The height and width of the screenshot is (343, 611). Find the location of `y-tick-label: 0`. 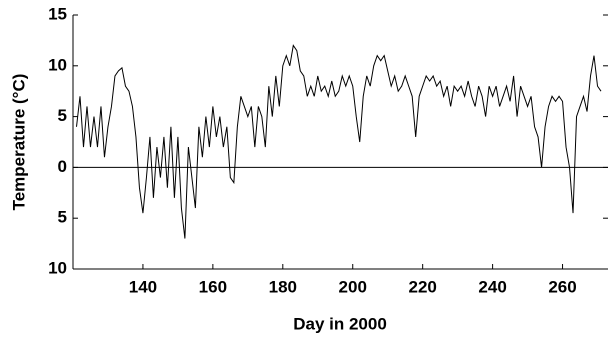

y-tick-label: 0 is located at coordinates (62, 166).